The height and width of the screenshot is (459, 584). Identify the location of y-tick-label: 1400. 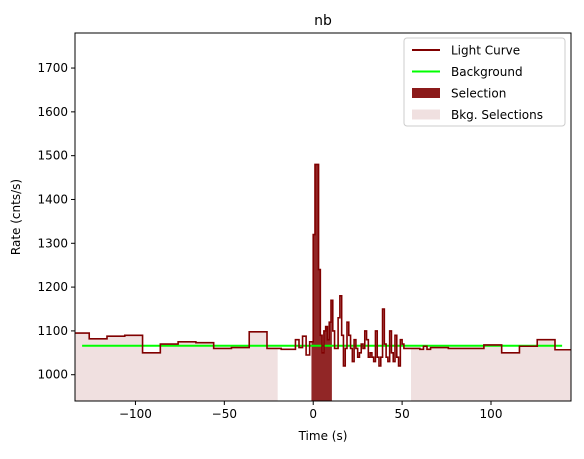
(52, 199).